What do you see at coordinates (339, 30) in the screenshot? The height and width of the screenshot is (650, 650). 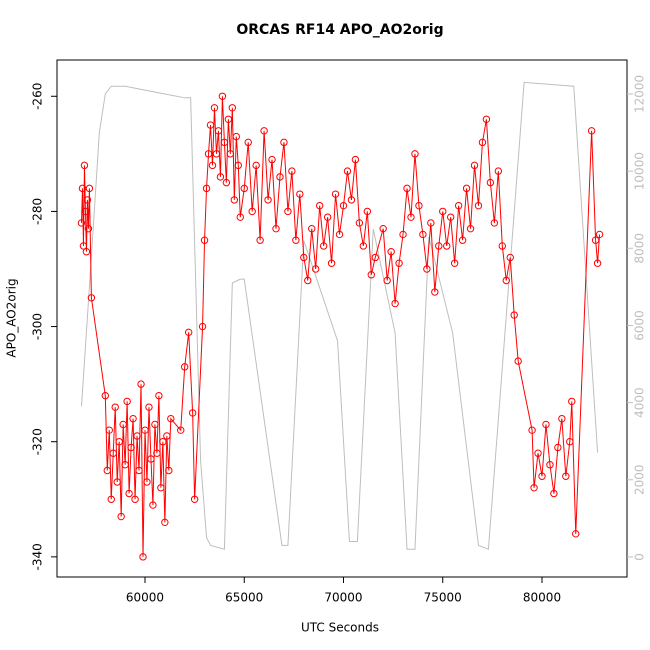 I see `chart-title: ORCAS RF14 APO_AO2orig` at bounding box center [339, 30].